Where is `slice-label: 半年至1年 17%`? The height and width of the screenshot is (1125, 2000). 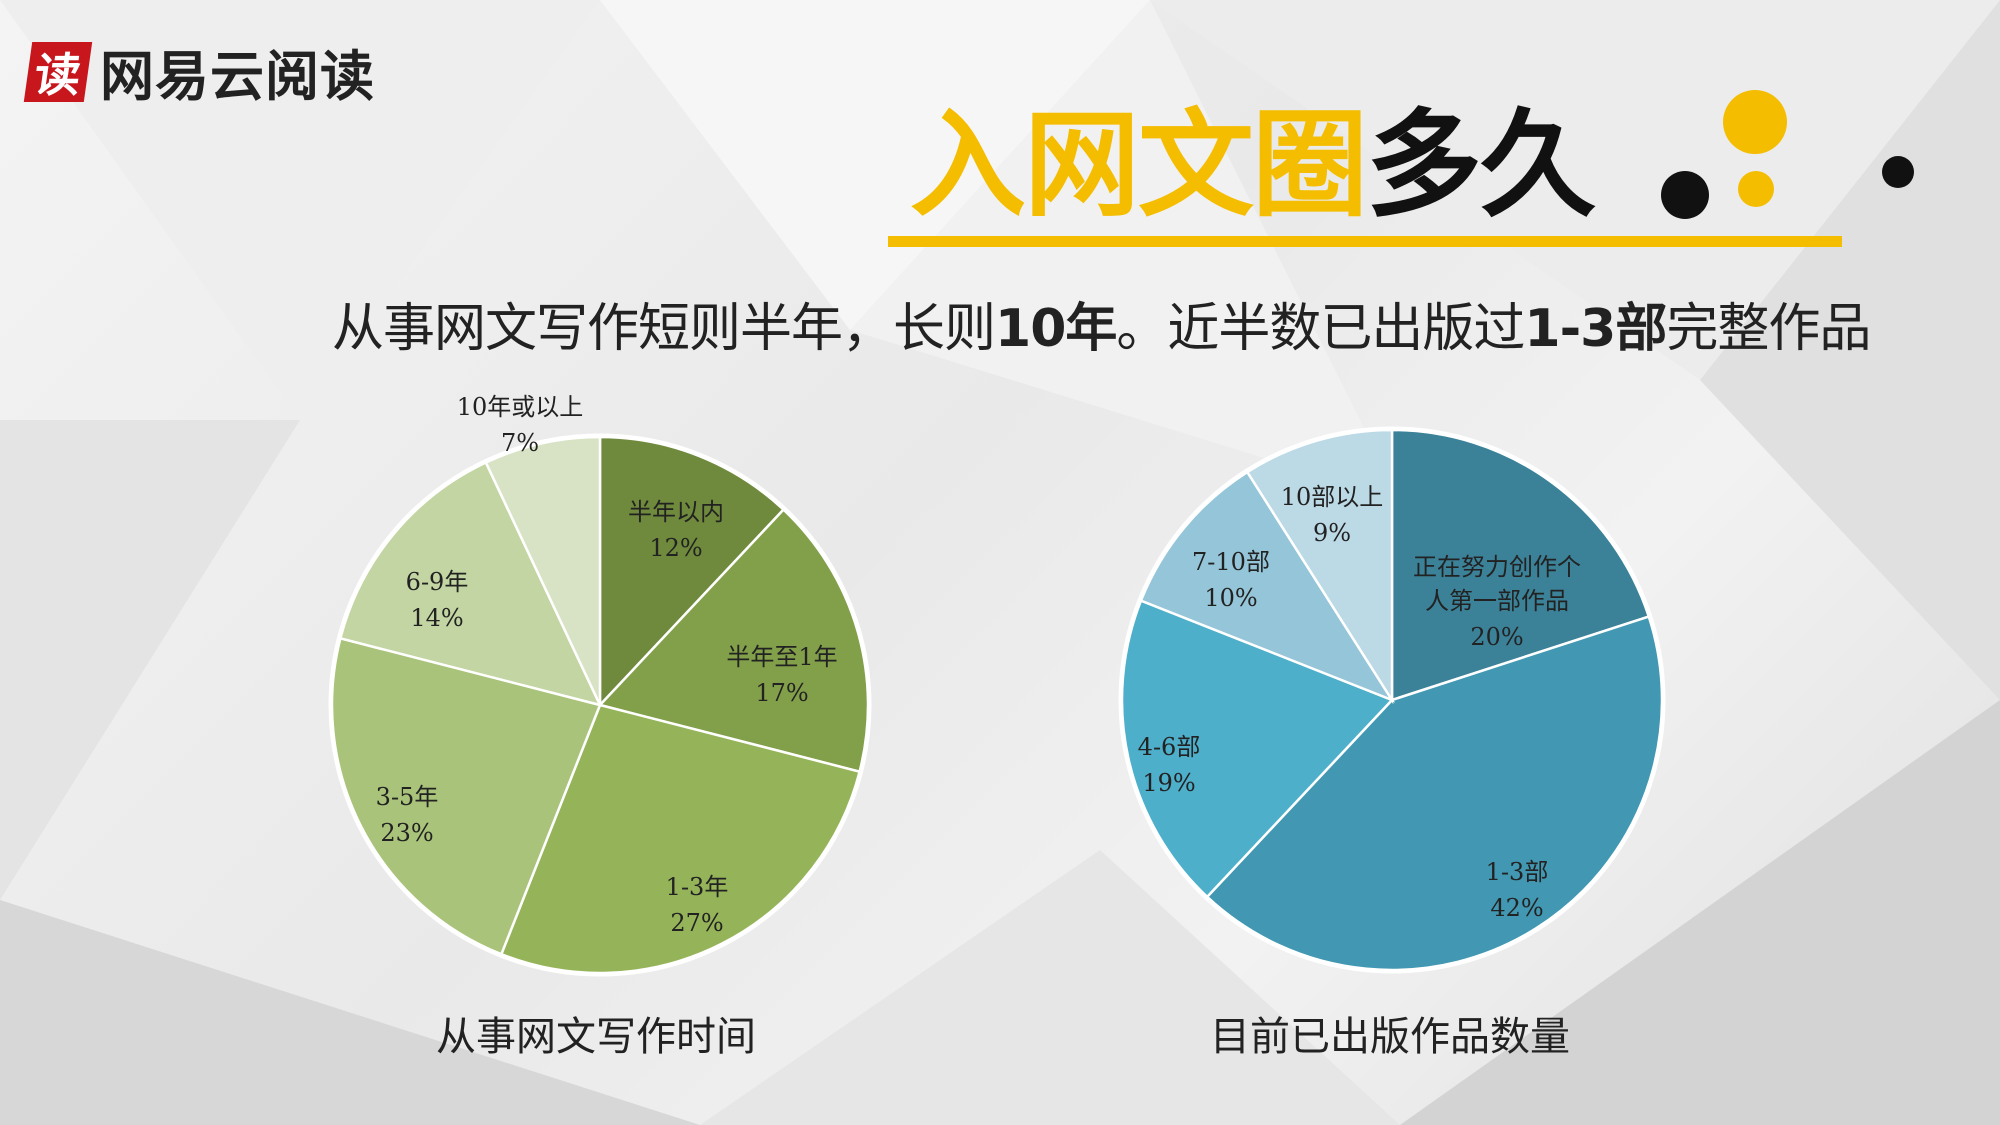
slice-label: 半年至1年 17% is located at coordinates (781, 675).